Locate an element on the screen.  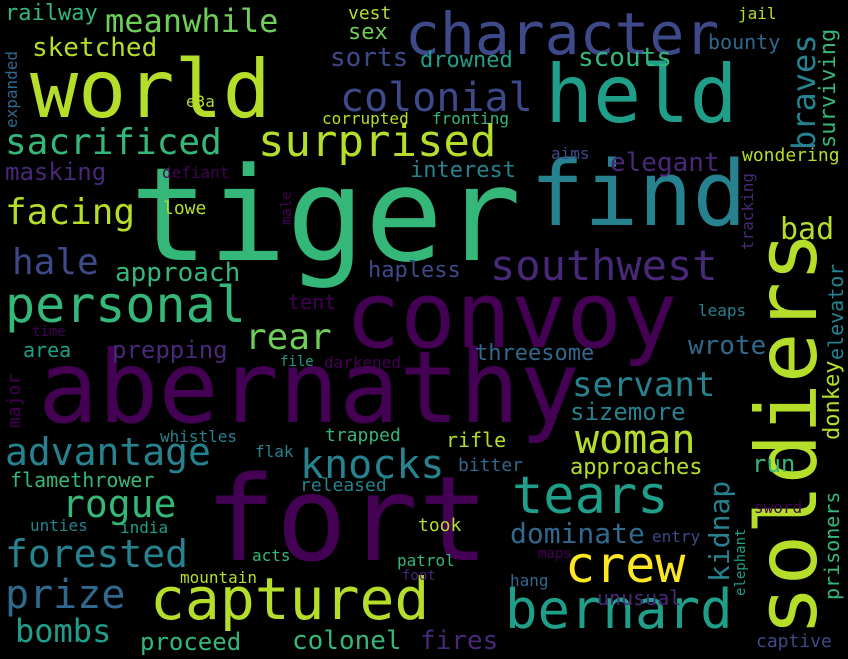
word-forested: forested is located at coordinates (97, 554).